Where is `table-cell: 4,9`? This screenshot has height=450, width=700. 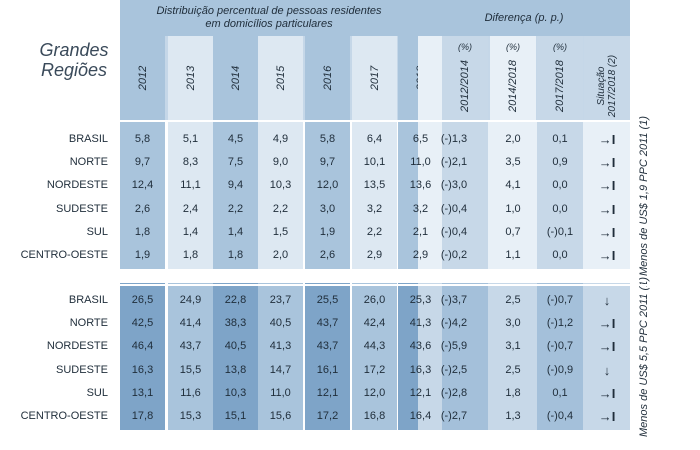
table-cell: 4,9 is located at coordinates (280, 139).